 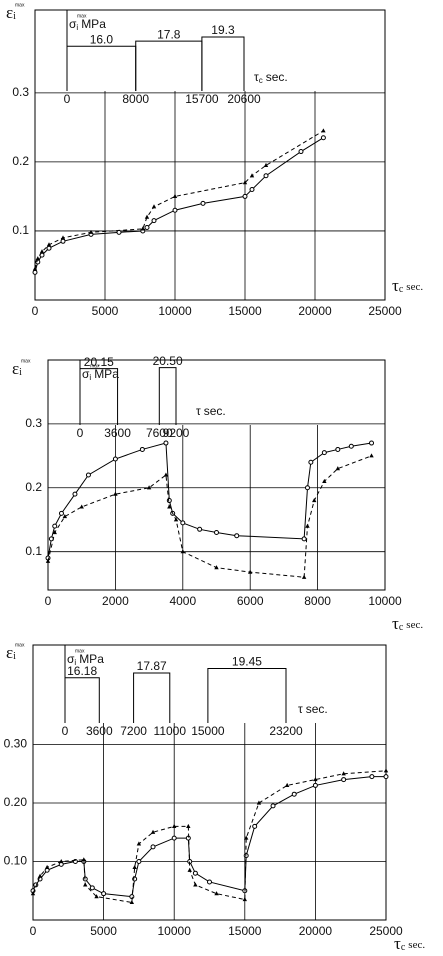 I want to click on inset-tick-label: 11000, so click(x=170, y=731).